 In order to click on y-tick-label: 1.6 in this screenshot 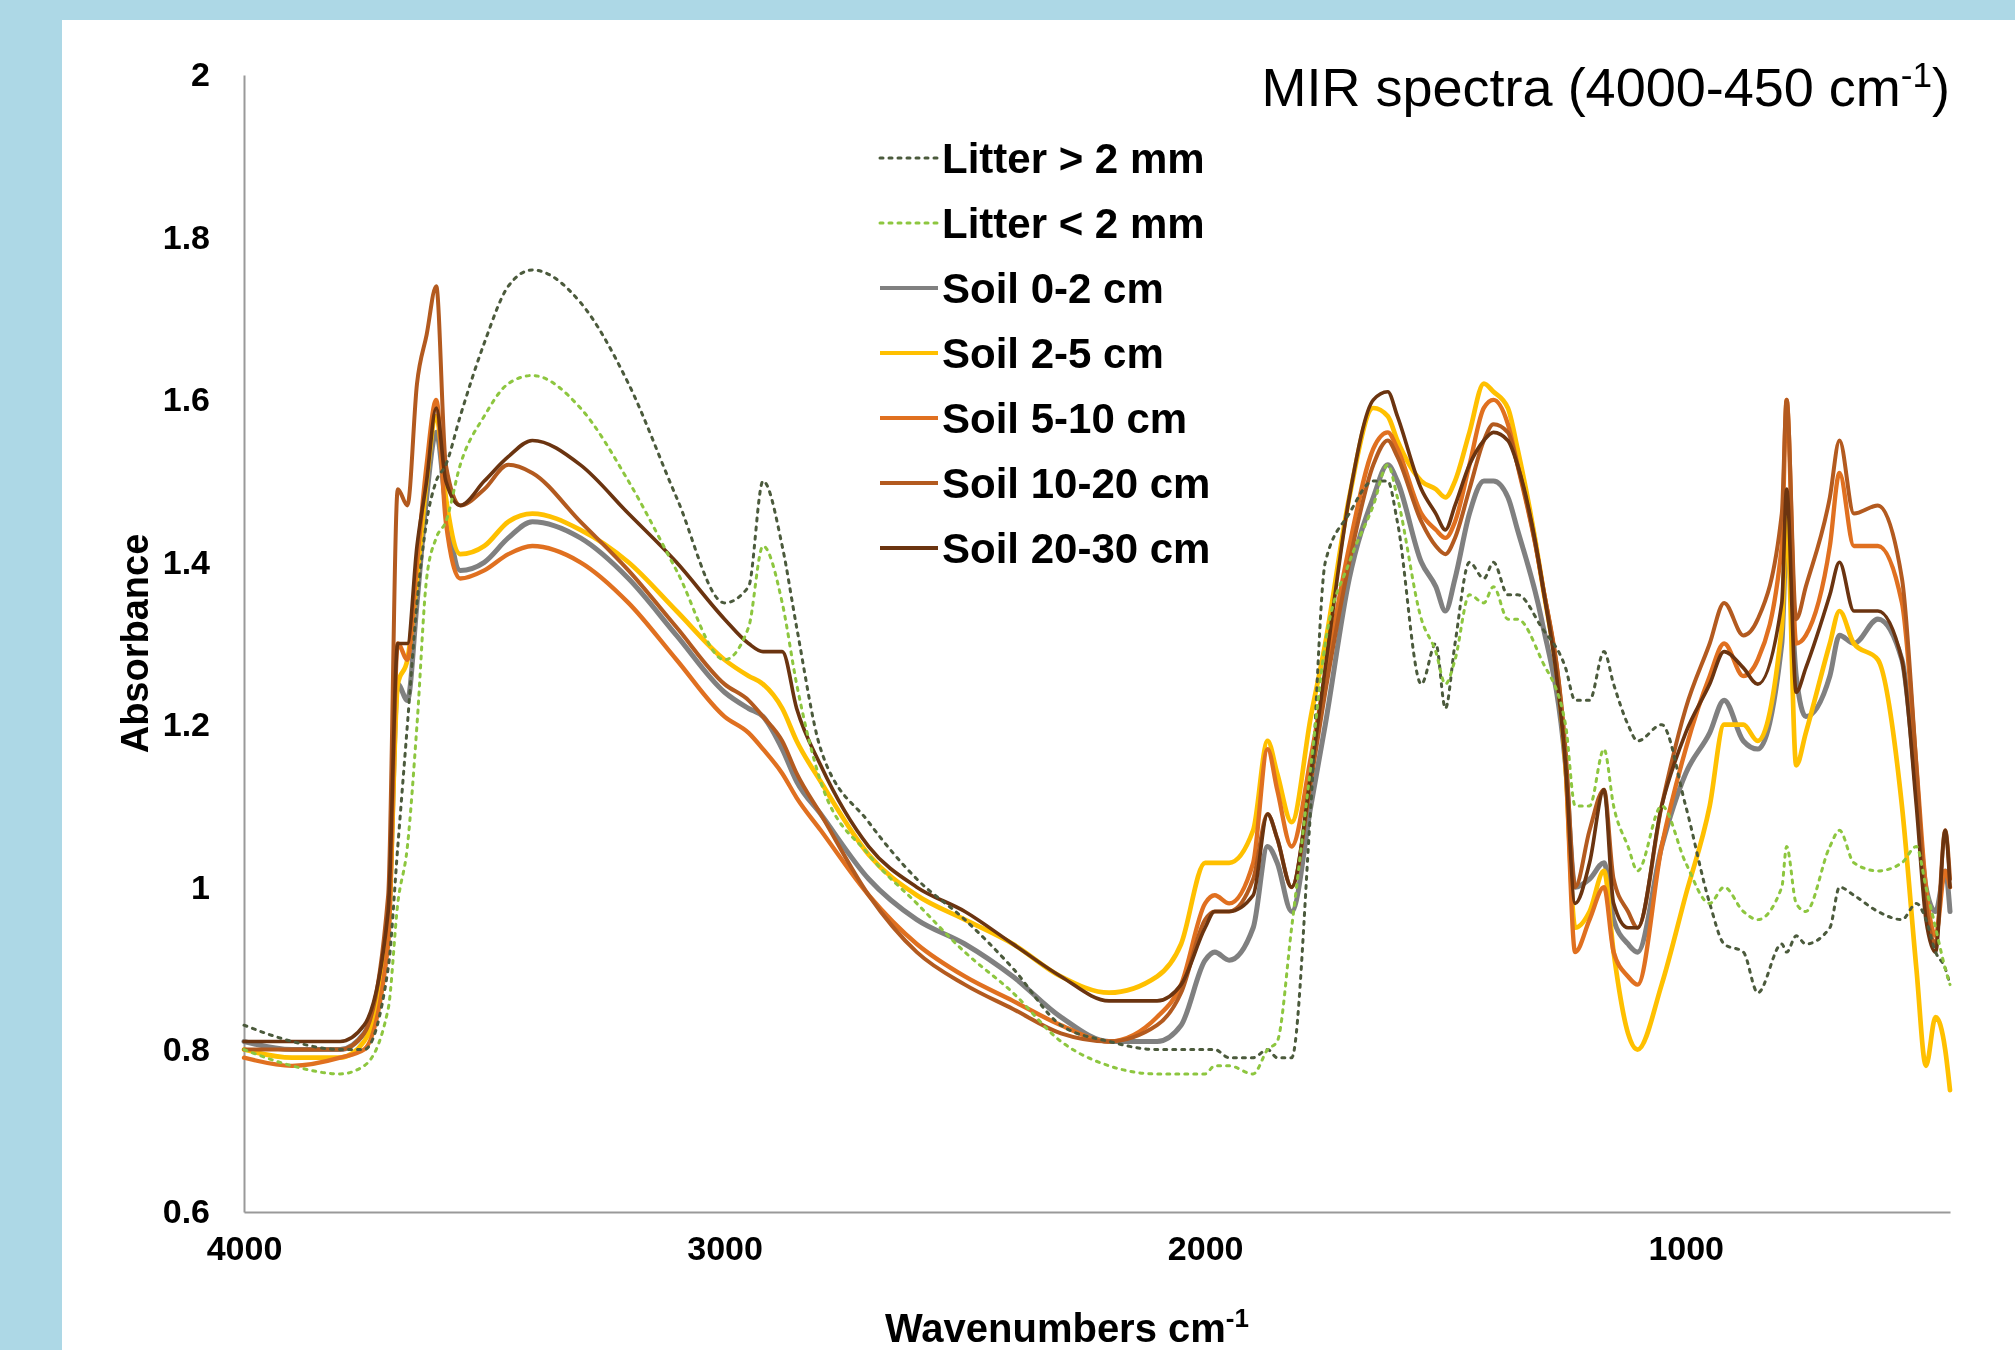, I will do `click(186, 399)`.